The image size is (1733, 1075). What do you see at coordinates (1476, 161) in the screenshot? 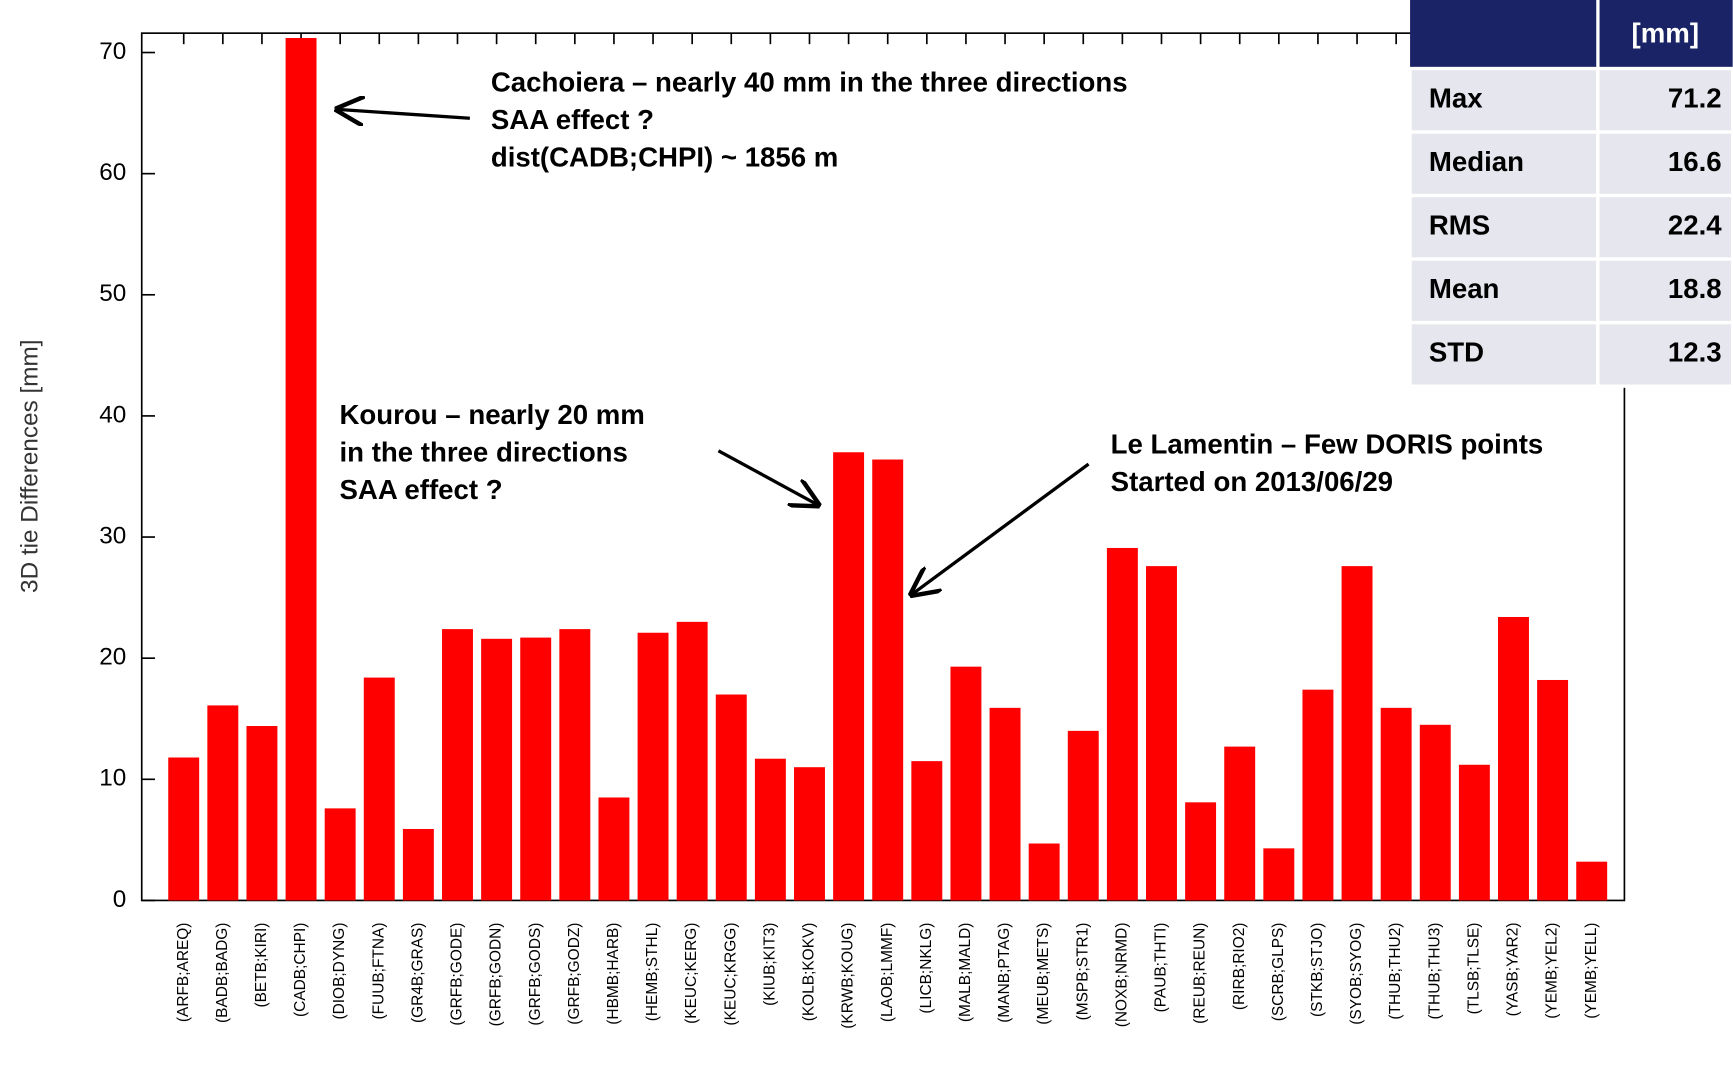
I see `table-row-label: Median` at bounding box center [1476, 161].